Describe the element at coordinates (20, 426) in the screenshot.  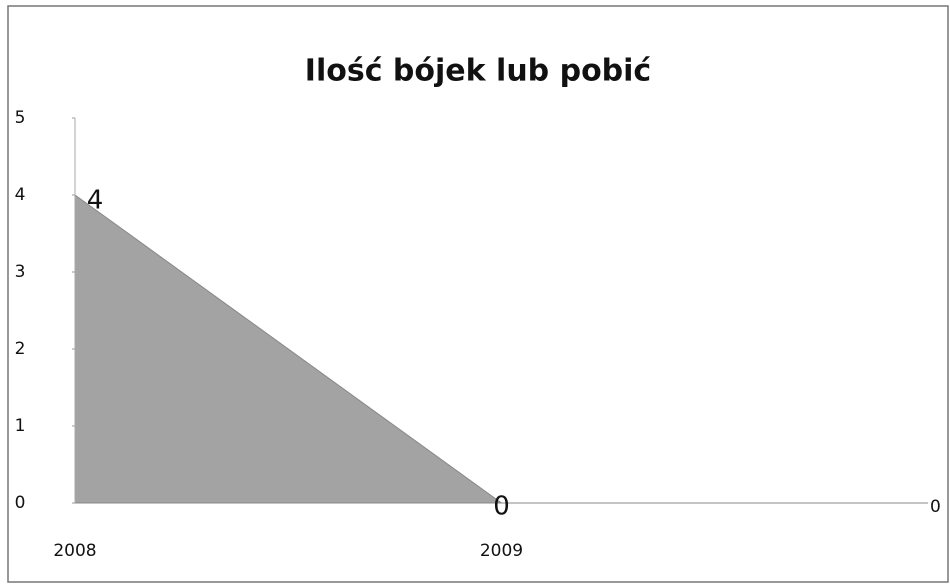
I see `y-tick-label: 1` at that location.